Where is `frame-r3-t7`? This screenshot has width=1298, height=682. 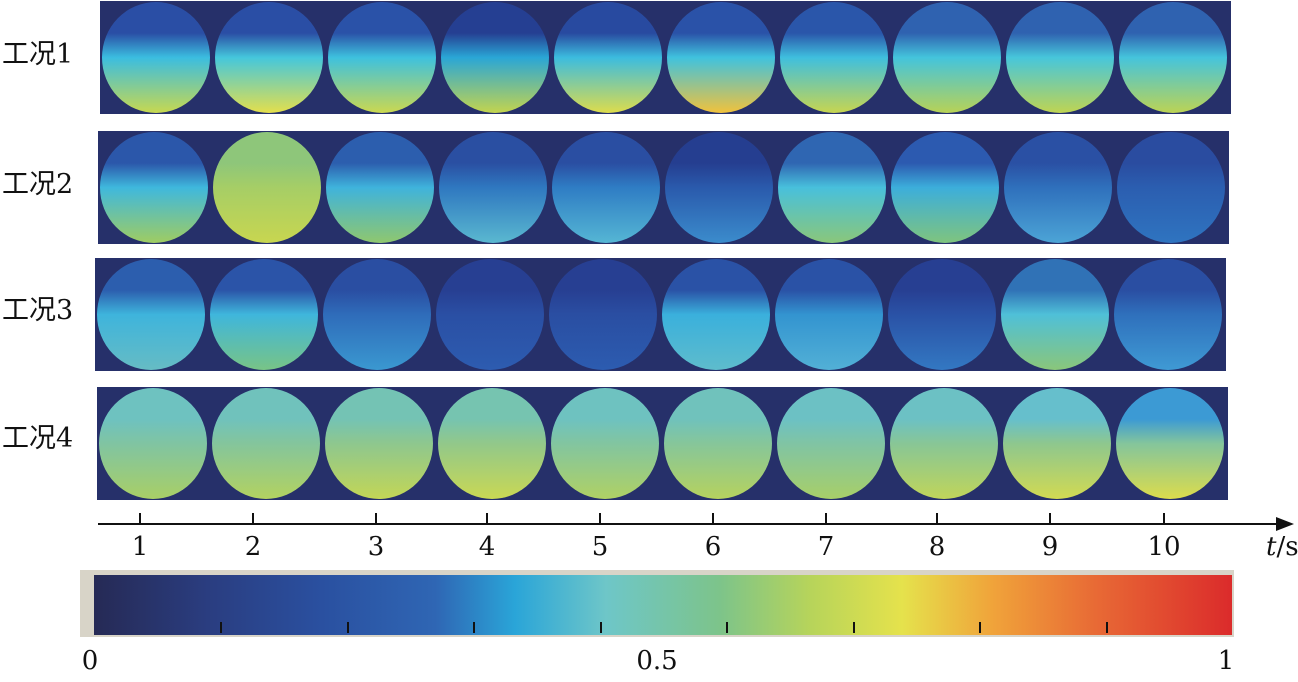 frame-r3-t7 is located at coordinates (829, 314).